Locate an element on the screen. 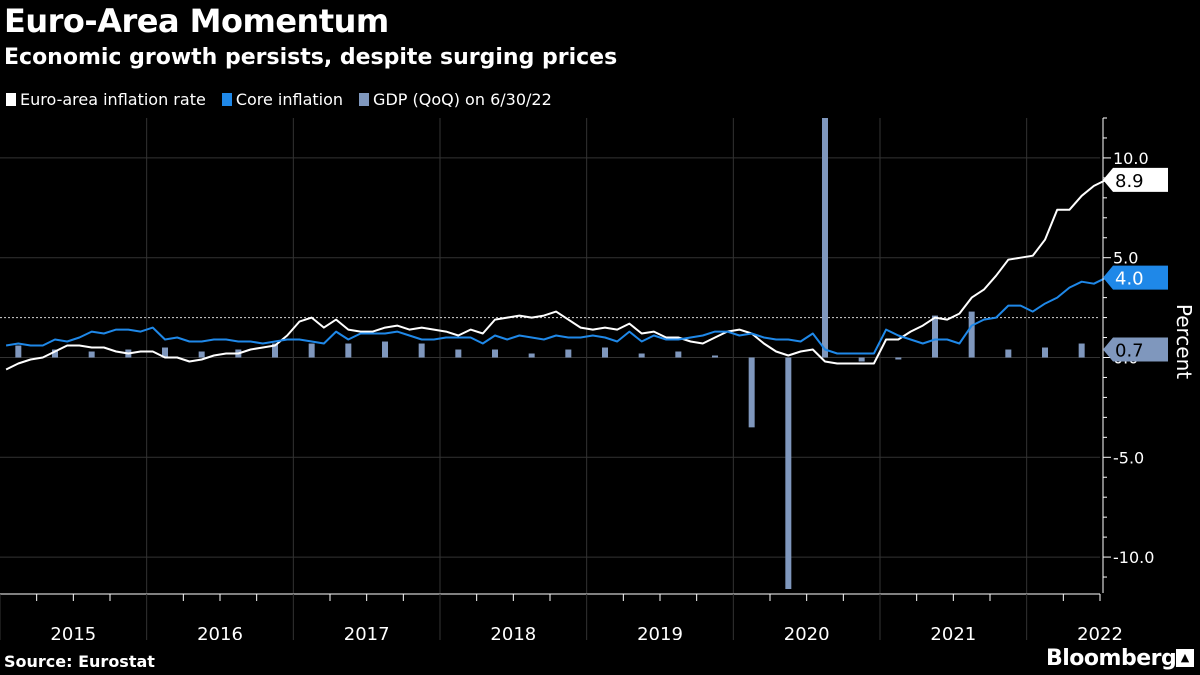 This screenshot has height=675, width=1200. gdp-bar-2017Q4 is located at coordinates (421, 350).